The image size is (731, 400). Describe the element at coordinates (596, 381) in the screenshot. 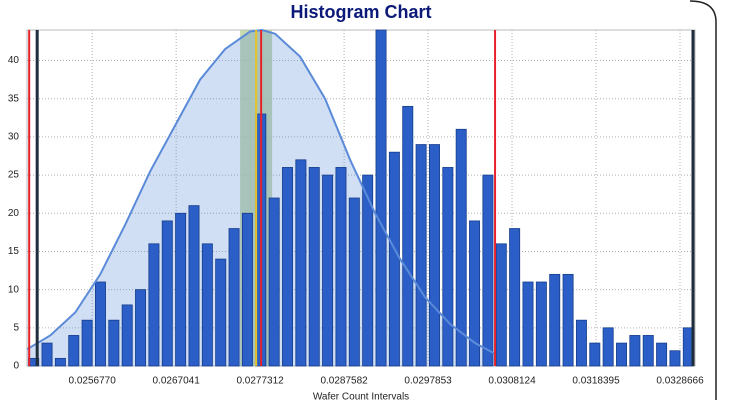

I see `x-tick-label: 0.0318395` at that location.